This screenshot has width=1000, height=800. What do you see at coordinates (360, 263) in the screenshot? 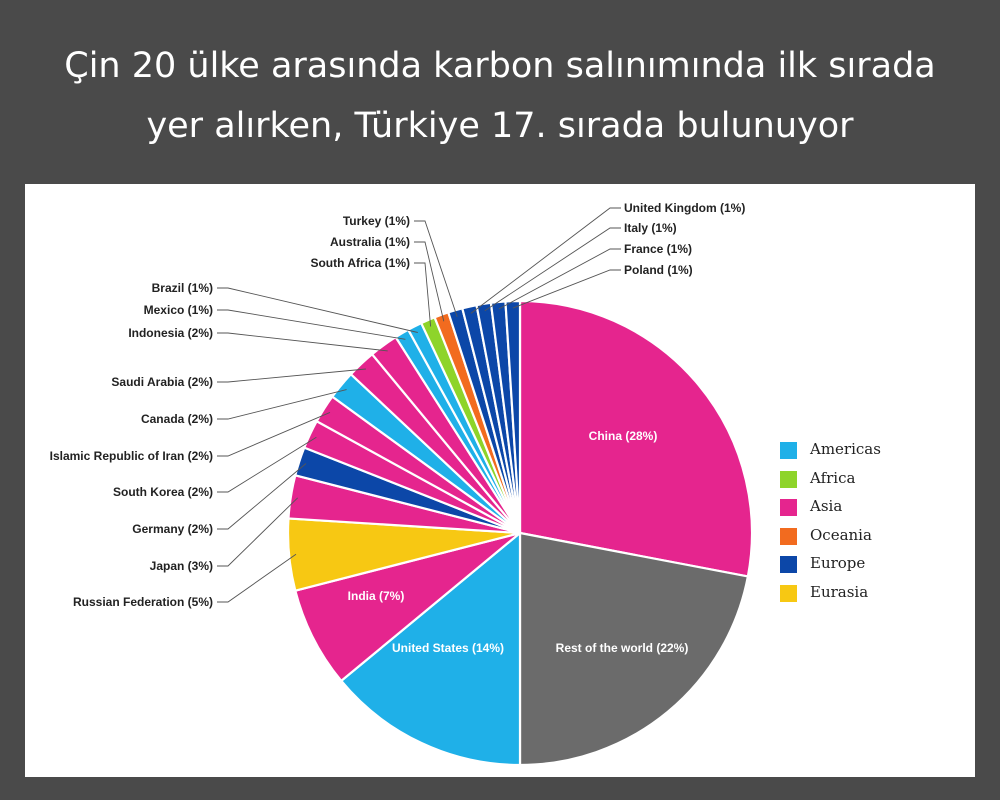
I see `callout-label-south-africa: South Africa (1%)` at bounding box center [360, 263].